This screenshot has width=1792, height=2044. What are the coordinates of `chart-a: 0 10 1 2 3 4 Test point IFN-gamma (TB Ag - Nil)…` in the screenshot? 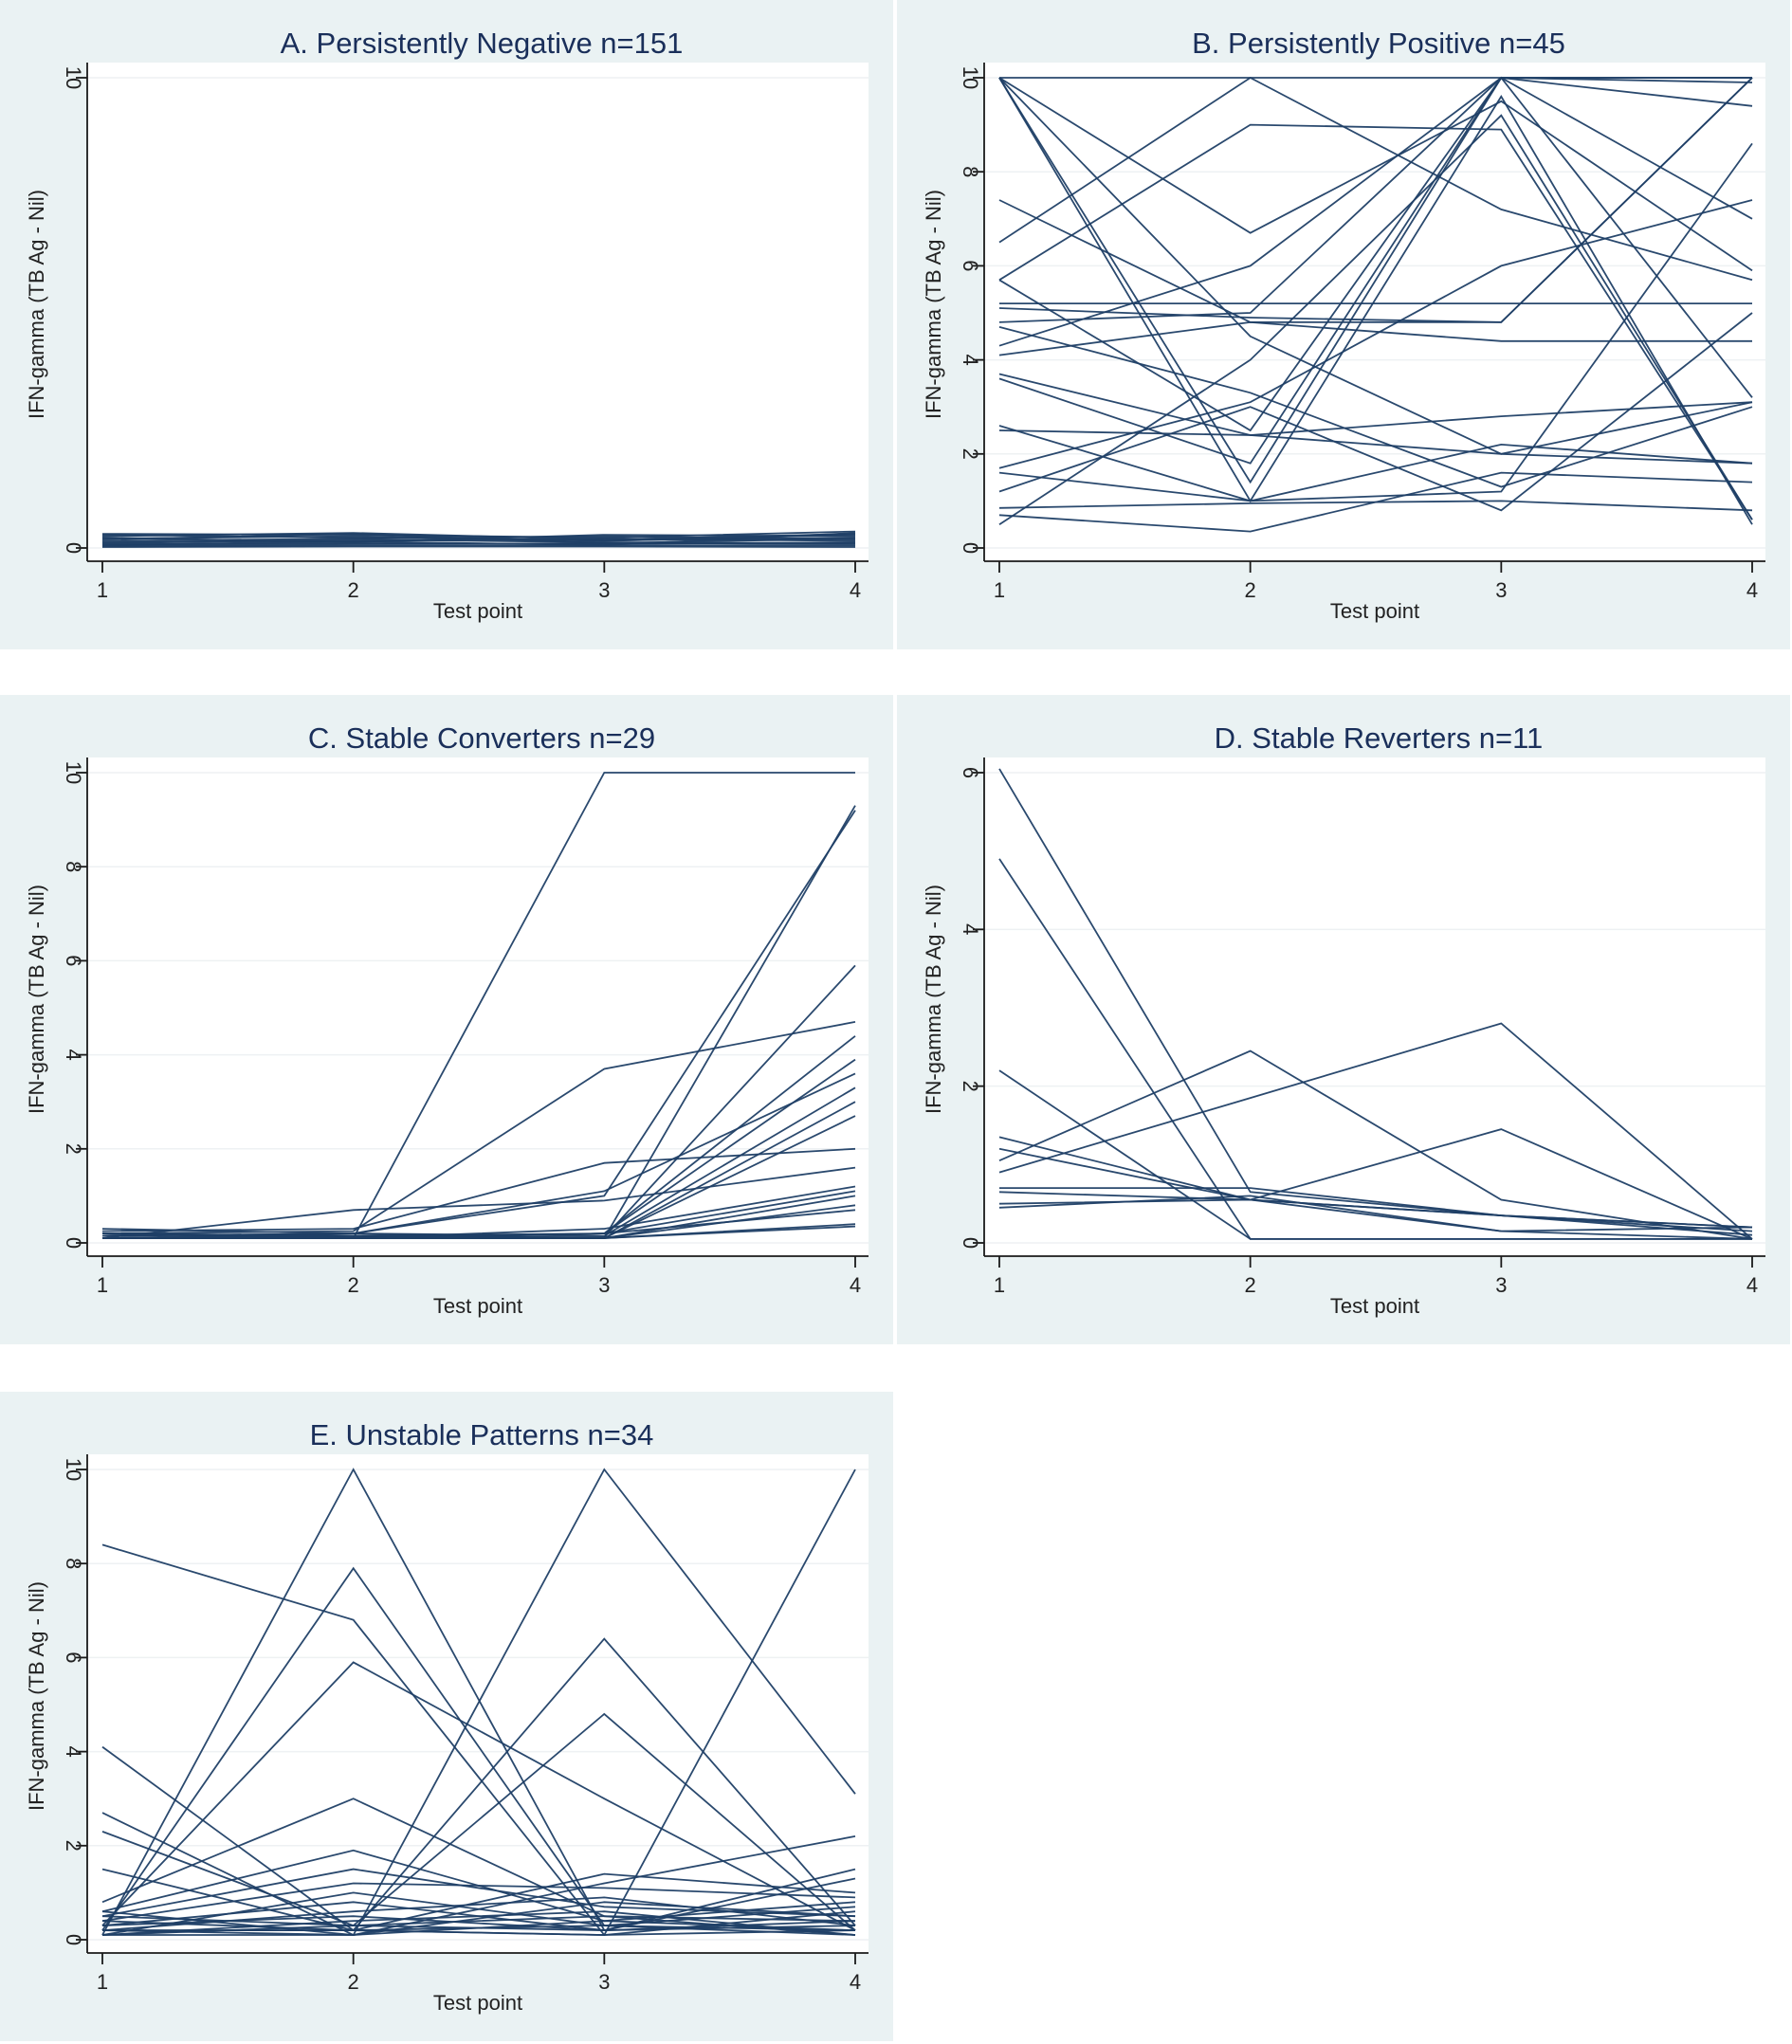 It's located at (447, 325).